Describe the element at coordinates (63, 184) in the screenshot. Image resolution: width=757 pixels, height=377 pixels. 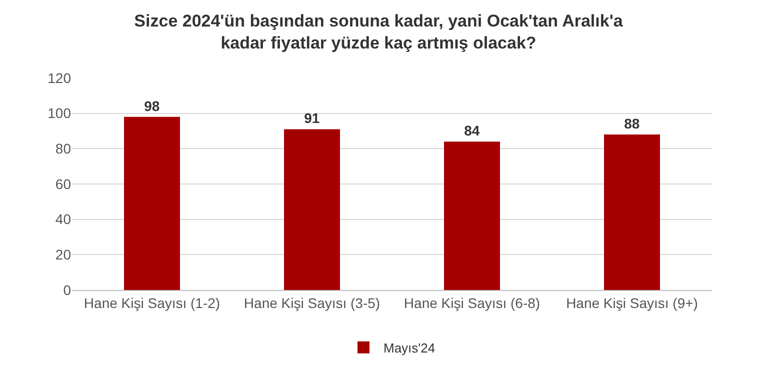
I see `y-tick-label: 60` at that location.